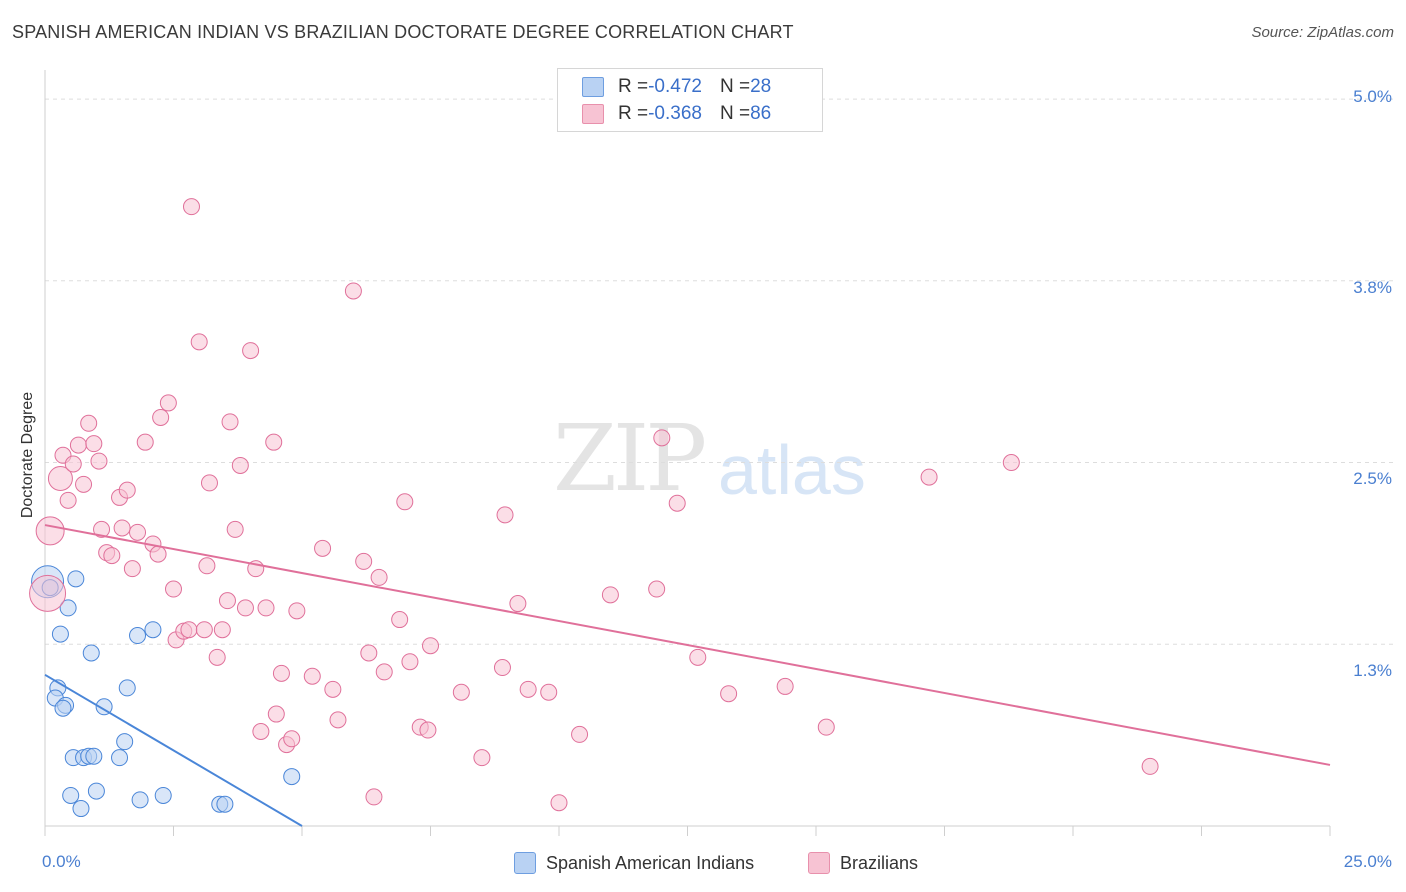 The image size is (1406, 892). I want to click on bottom-legend-label: Brazilians, so click(879, 862).